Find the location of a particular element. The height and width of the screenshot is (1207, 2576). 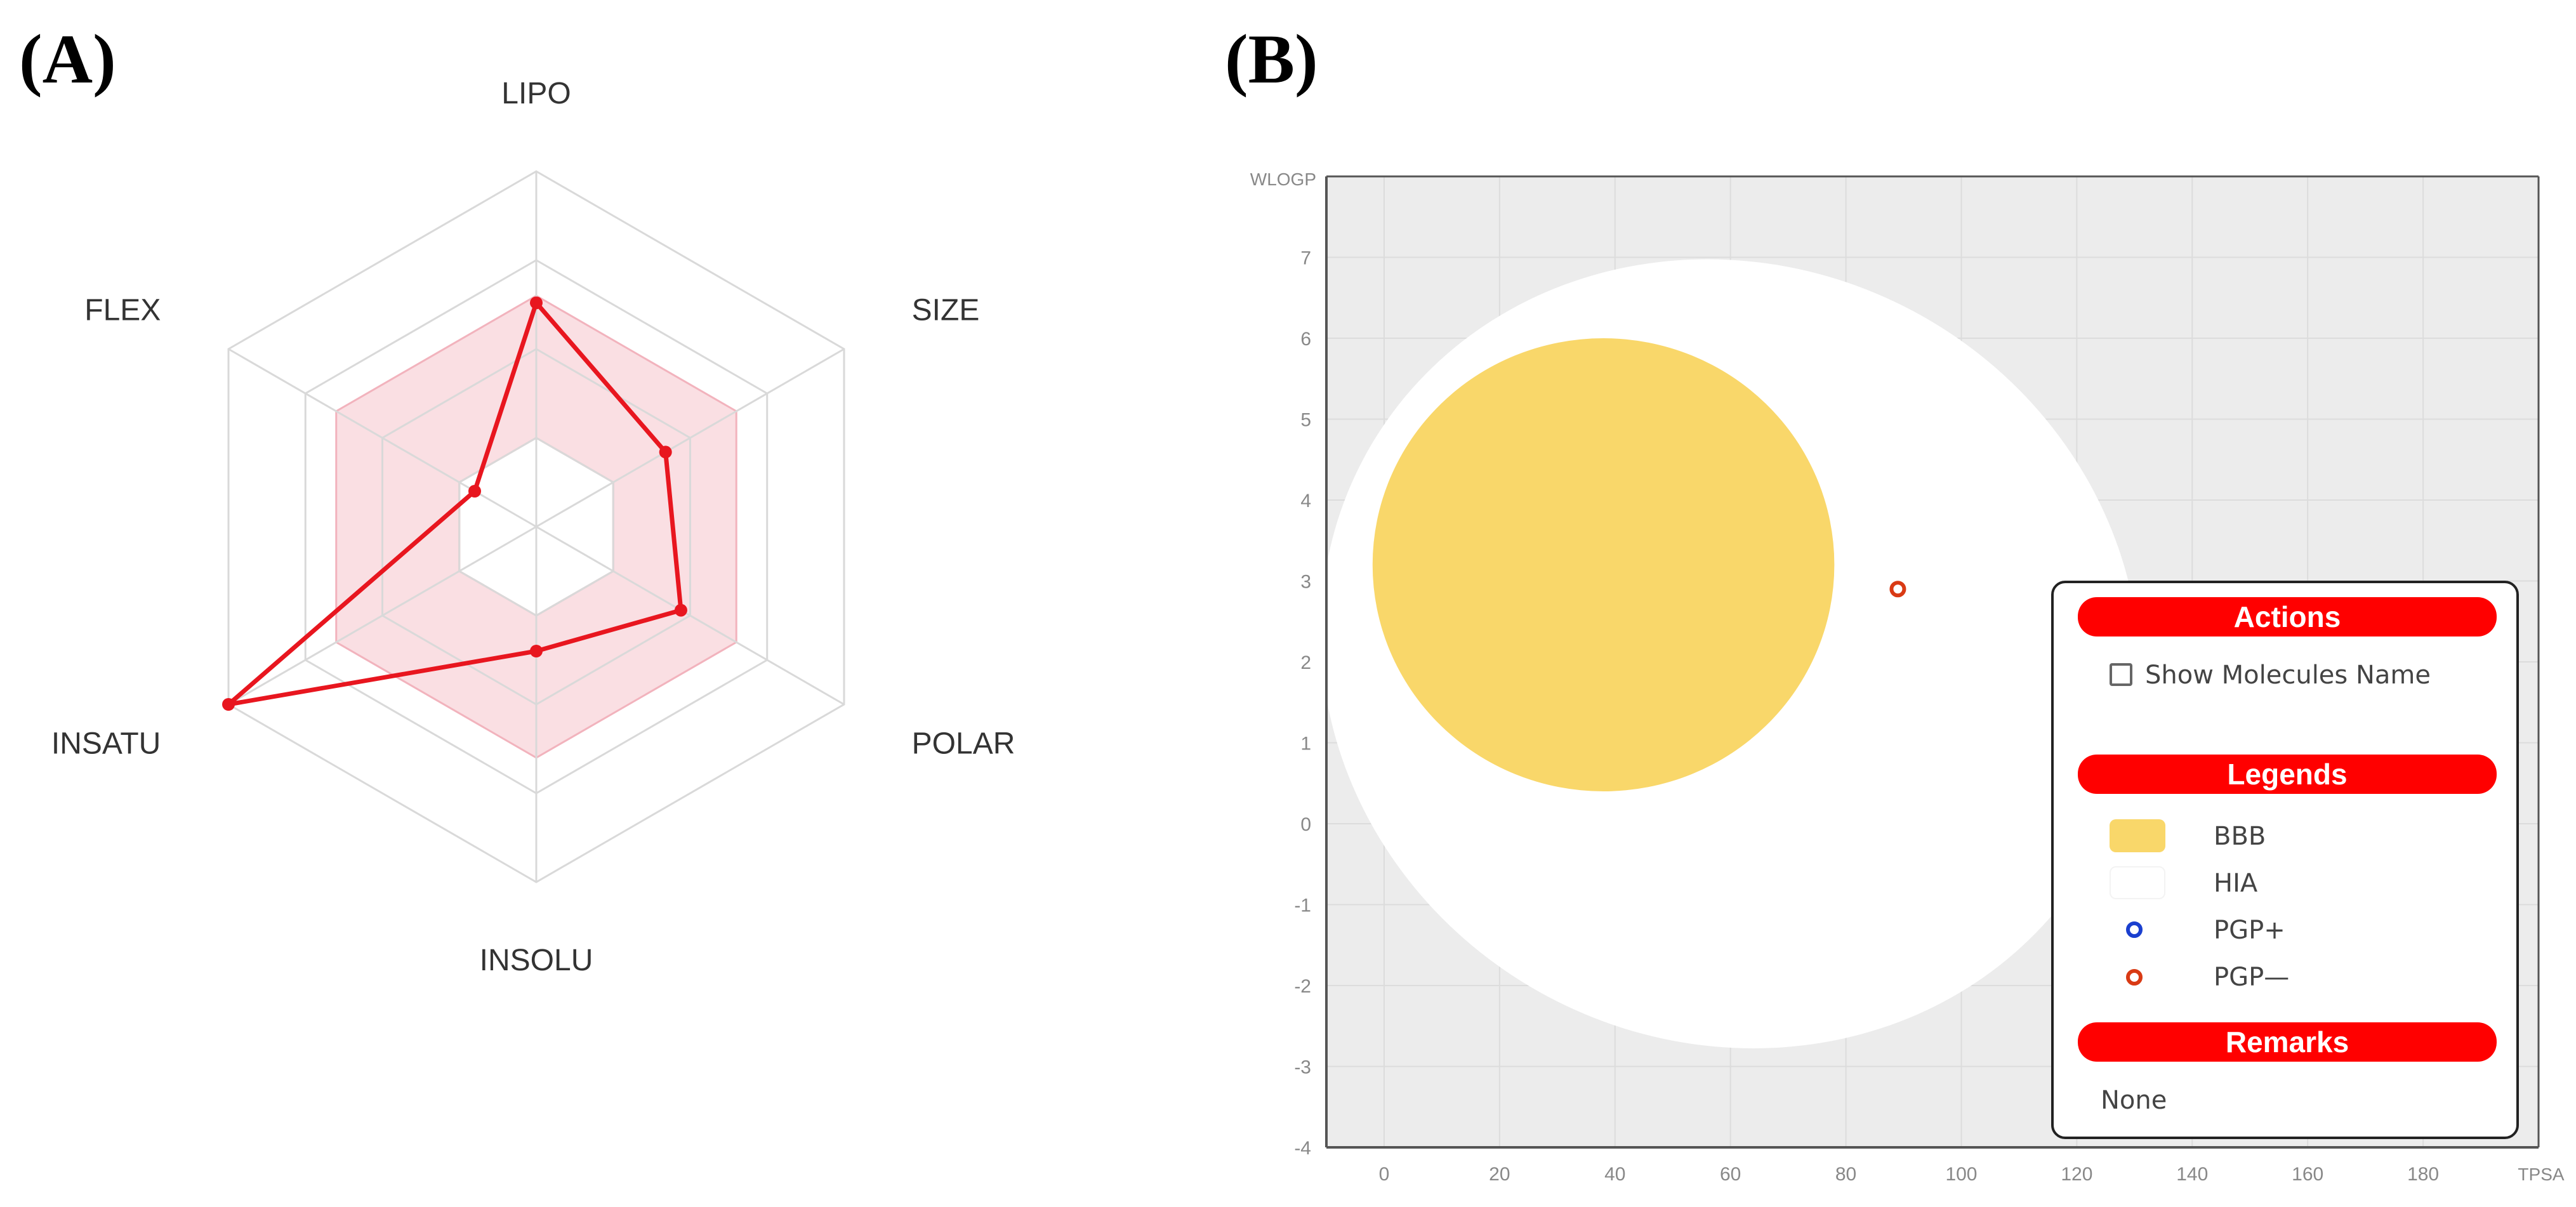

x-tick-label: 0 is located at coordinates (1384, 1174).